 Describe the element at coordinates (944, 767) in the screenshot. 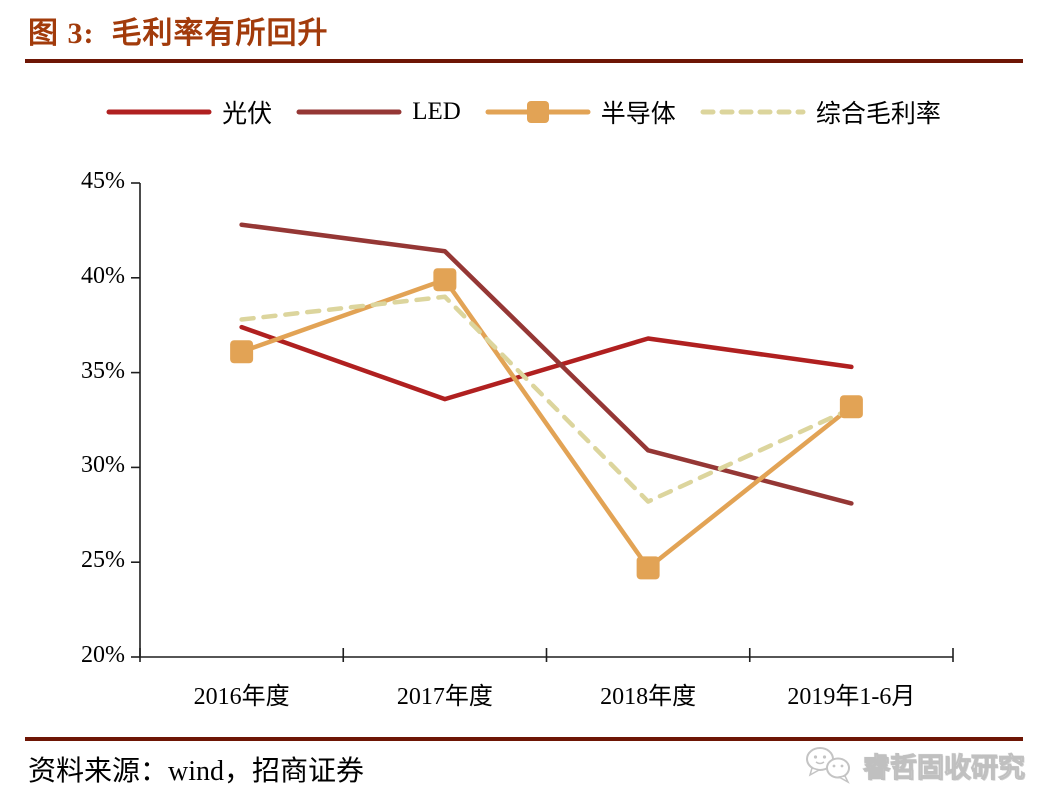

I see `watermark-text: 睿哲固收研究` at that location.